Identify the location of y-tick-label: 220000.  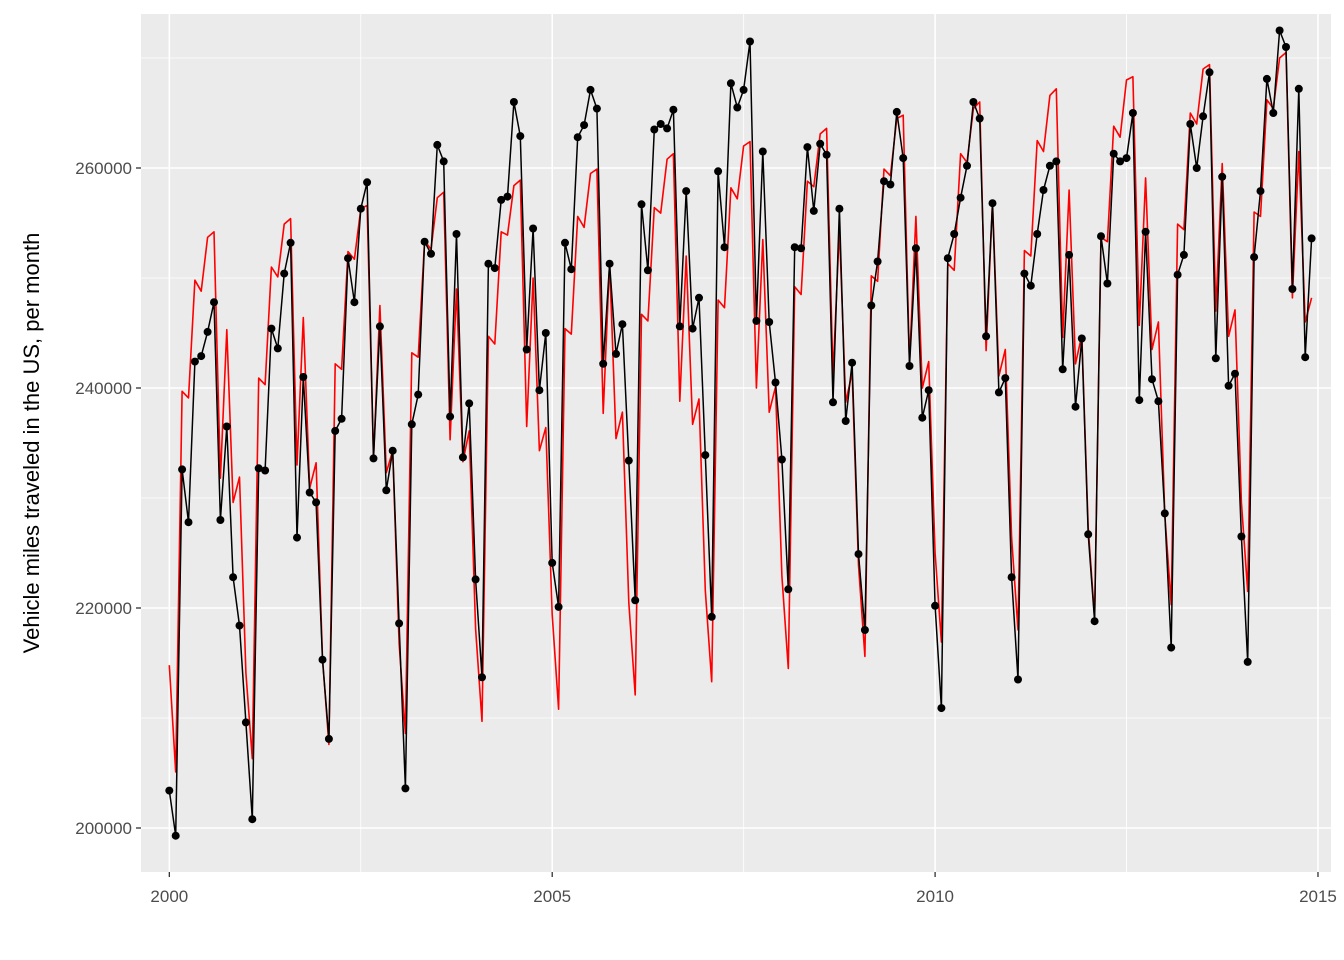
(103, 608).